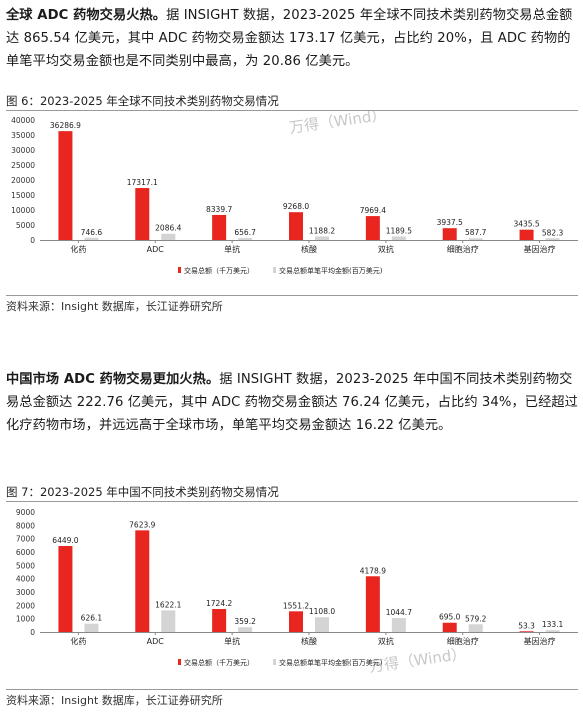 The height and width of the screenshot is (713, 583). What do you see at coordinates (322, 230) in the screenshot?
I see `data-label: 1188.2` at bounding box center [322, 230].